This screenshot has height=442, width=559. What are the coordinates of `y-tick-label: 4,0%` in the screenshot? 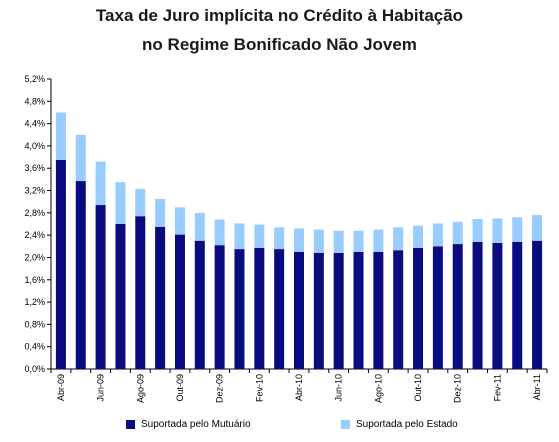 It's located at (34, 146).